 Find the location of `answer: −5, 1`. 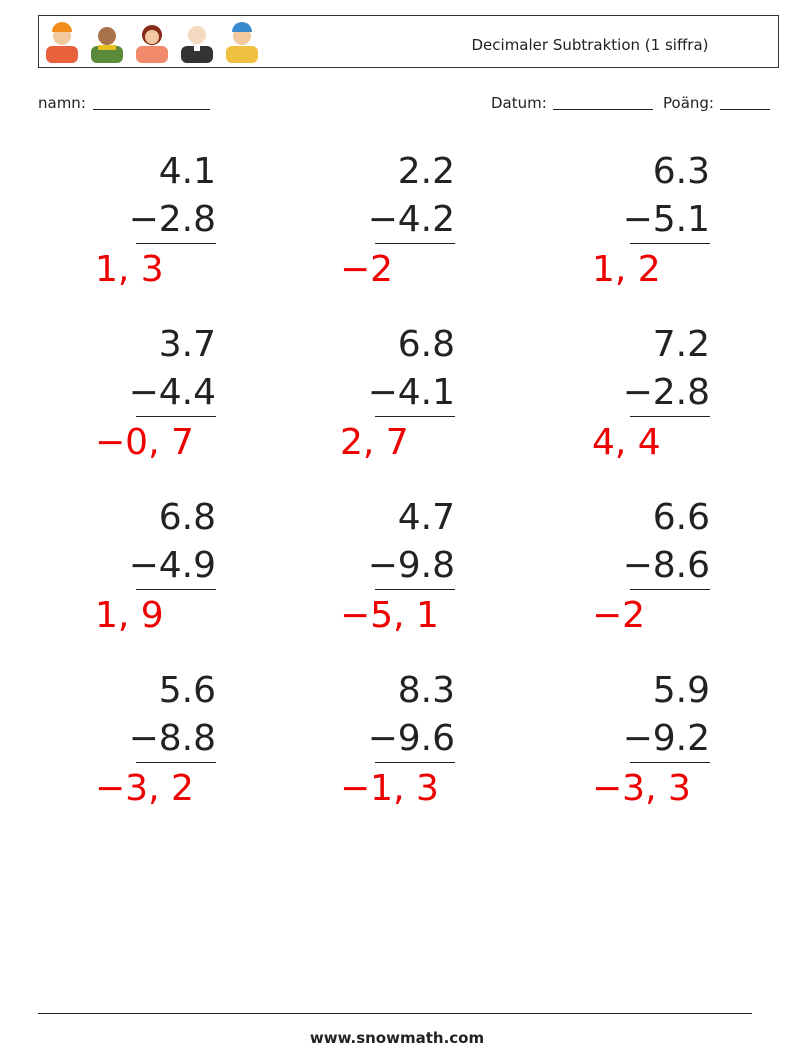

answer: −5, 1 is located at coordinates (389, 615).